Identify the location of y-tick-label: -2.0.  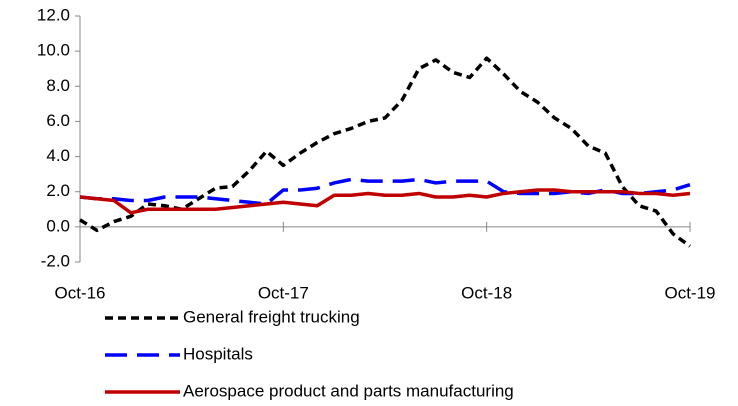
(55, 260).